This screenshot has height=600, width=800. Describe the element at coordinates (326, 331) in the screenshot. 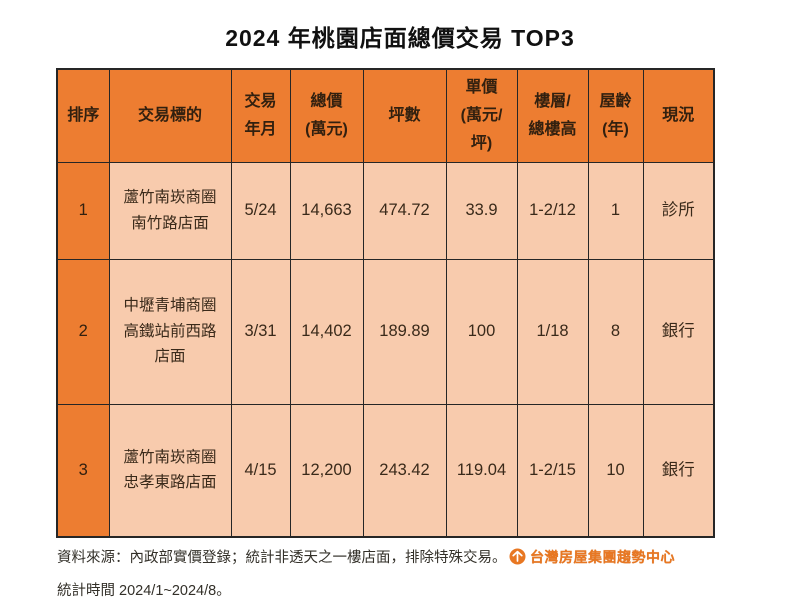

I see `cell-total-price: 14,402` at that location.